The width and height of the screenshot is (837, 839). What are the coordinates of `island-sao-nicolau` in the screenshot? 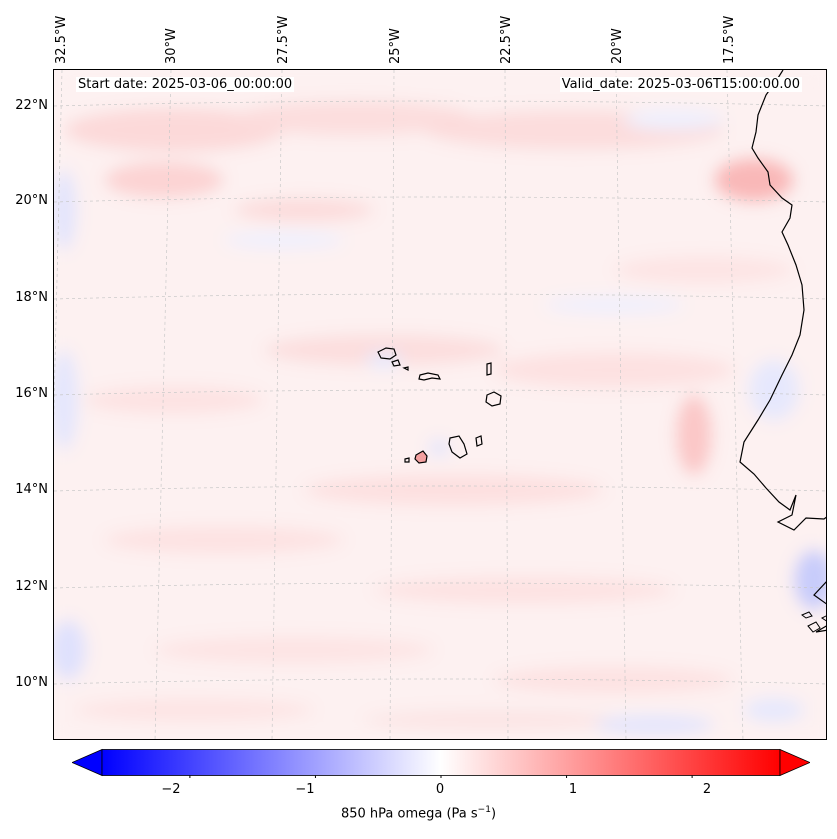 It's located at (430, 376).